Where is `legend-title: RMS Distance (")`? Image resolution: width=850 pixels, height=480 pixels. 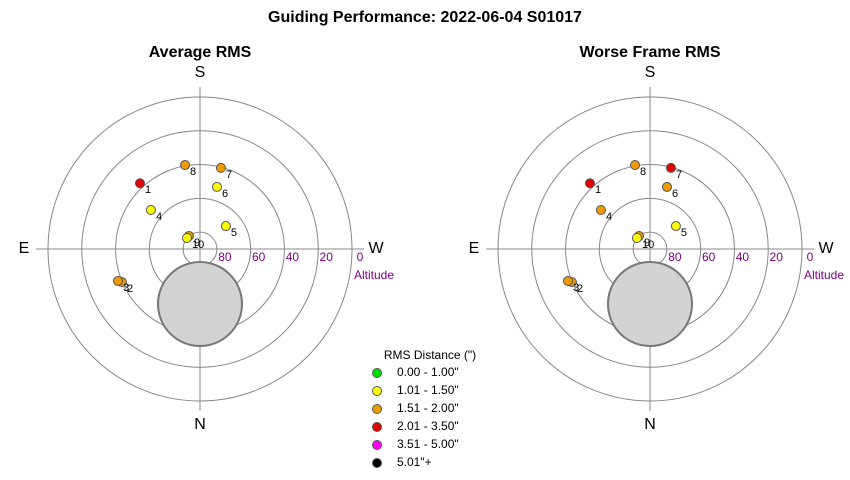 legend-title: RMS Distance (") is located at coordinates (430, 355).